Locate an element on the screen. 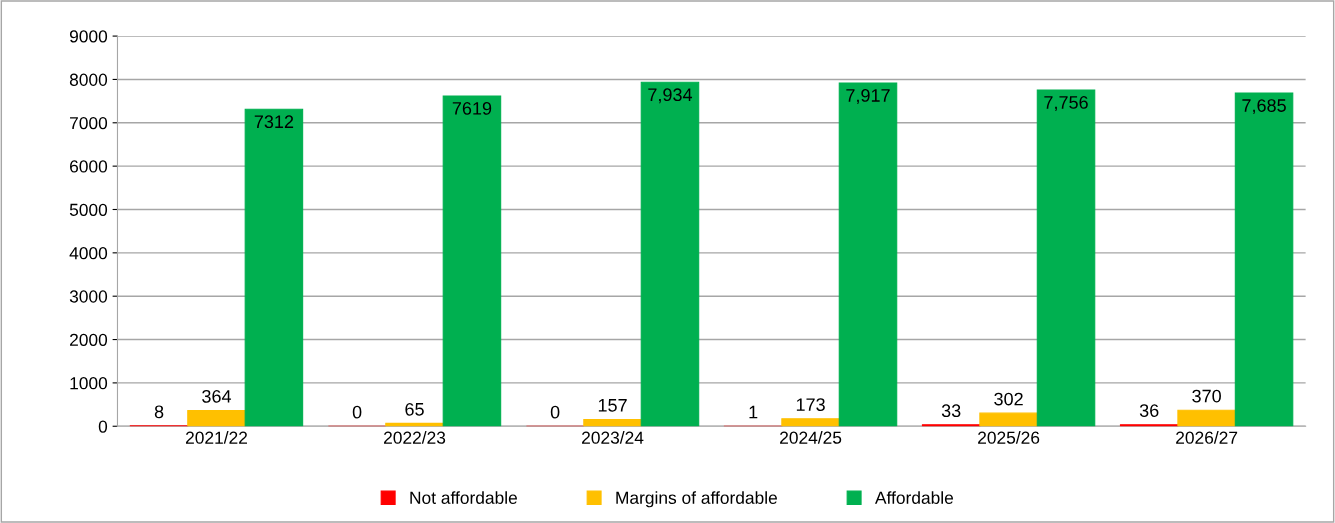 The width and height of the screenshot is (1335, 523). data-label: 36 is located at coordinates (1149, 410).